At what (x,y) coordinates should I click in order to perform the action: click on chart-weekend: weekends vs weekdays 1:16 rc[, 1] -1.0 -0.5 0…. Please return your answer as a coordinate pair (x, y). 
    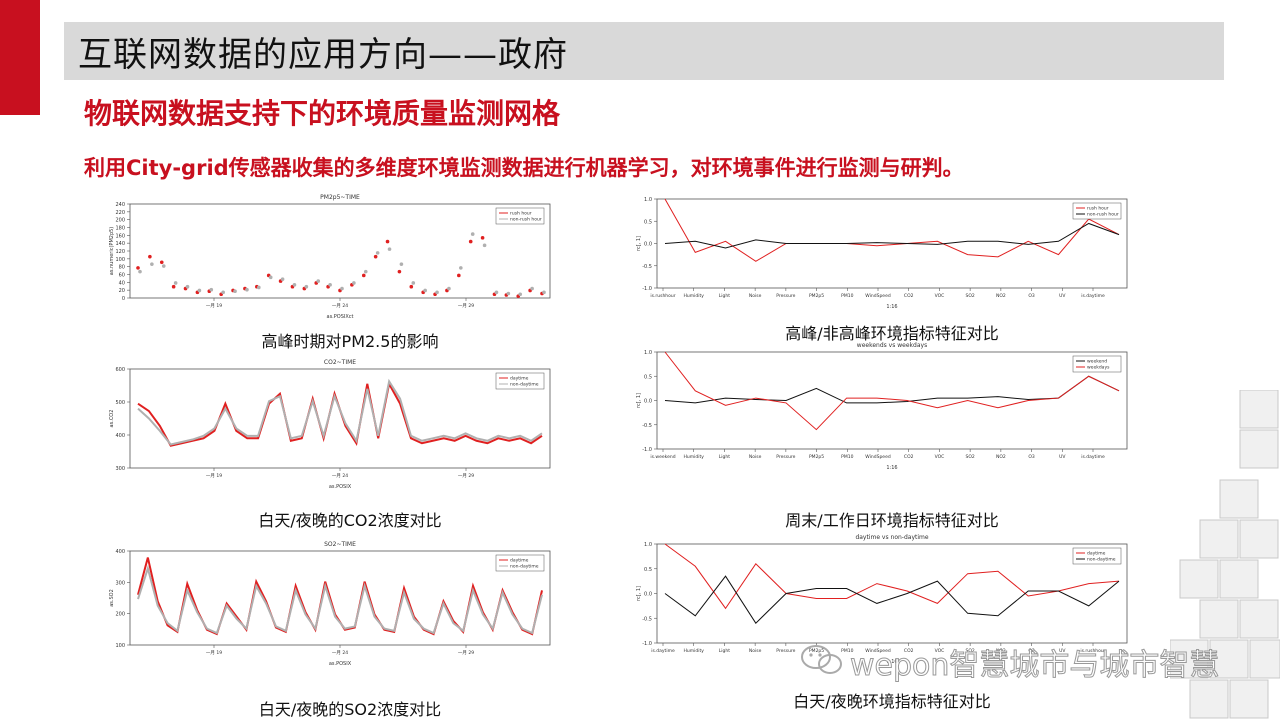
    Looking at the image, I should click on (885, 404).